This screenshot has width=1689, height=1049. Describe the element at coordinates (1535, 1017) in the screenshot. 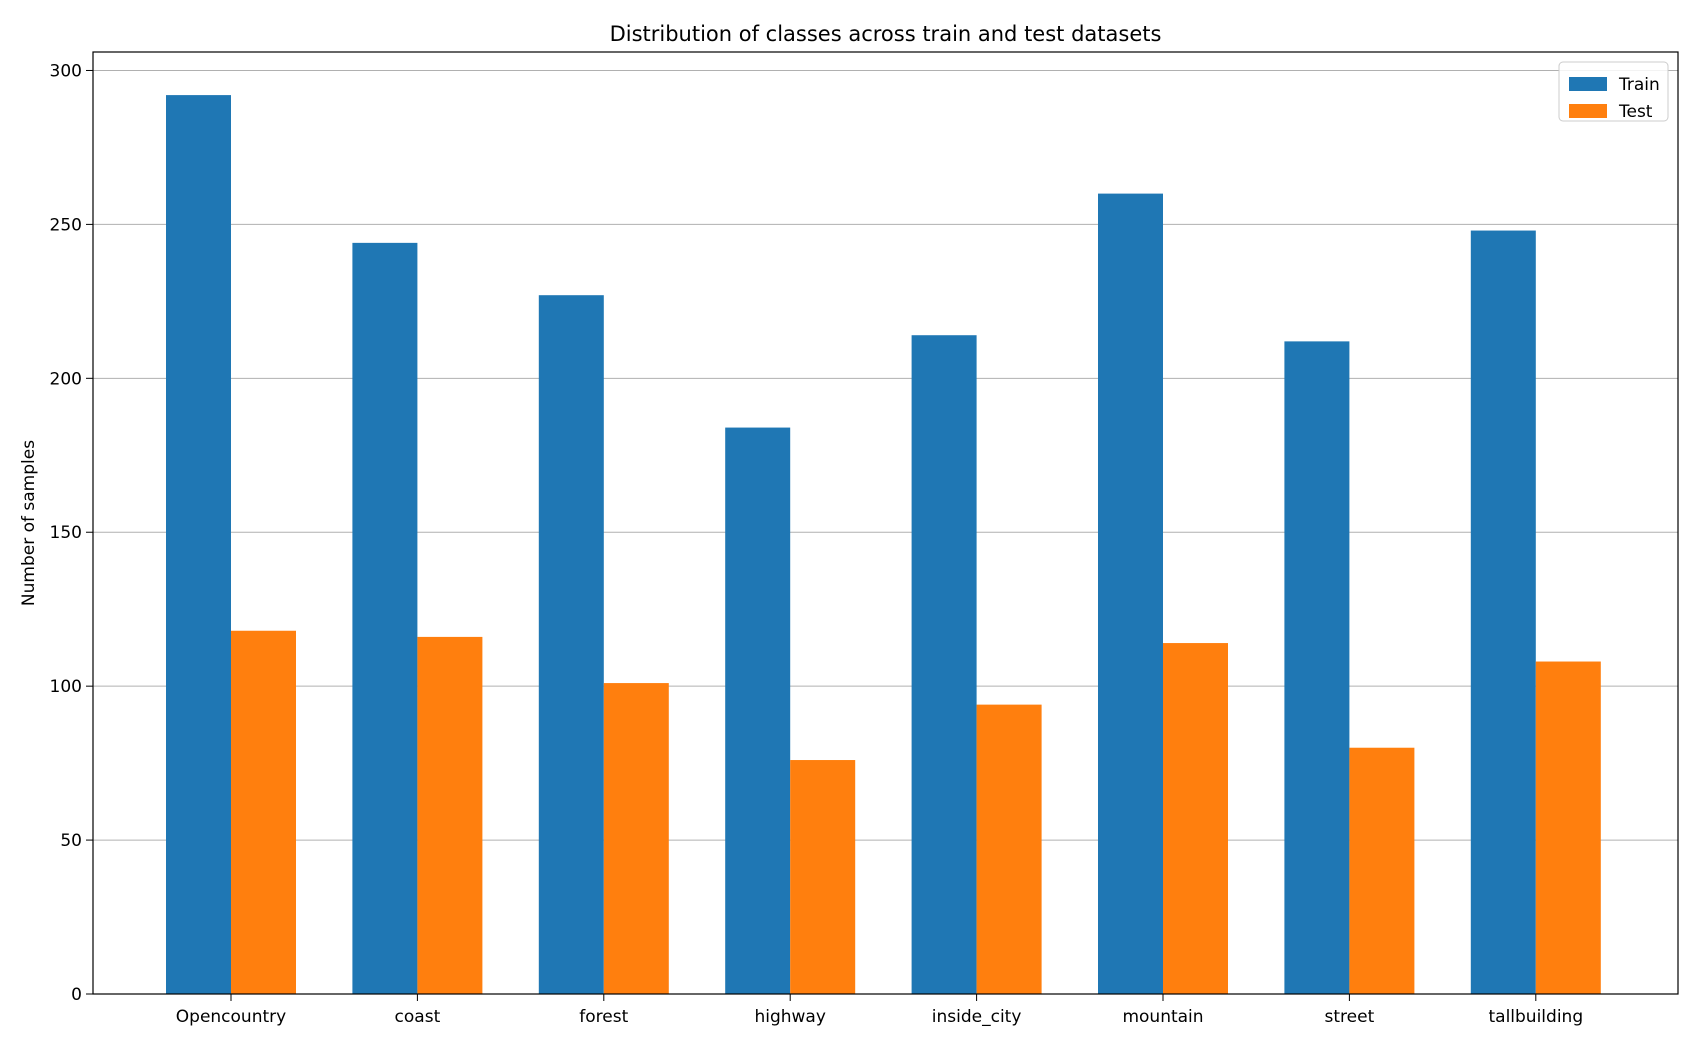

I see `x-tick-label: tallbuilding` at that location.